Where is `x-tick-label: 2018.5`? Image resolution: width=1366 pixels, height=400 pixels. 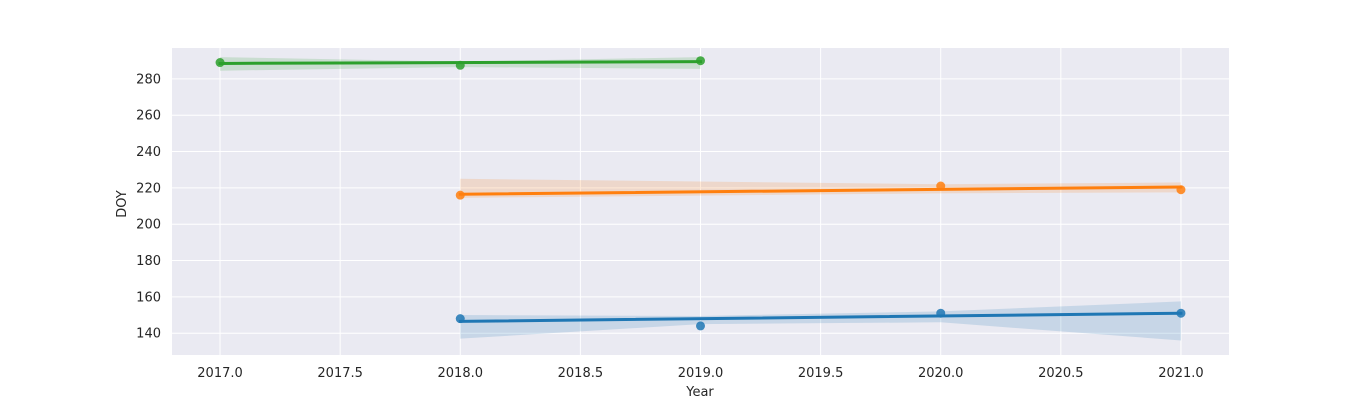
x-tick-label: 2018.5 is located at coordinates (581, 373).